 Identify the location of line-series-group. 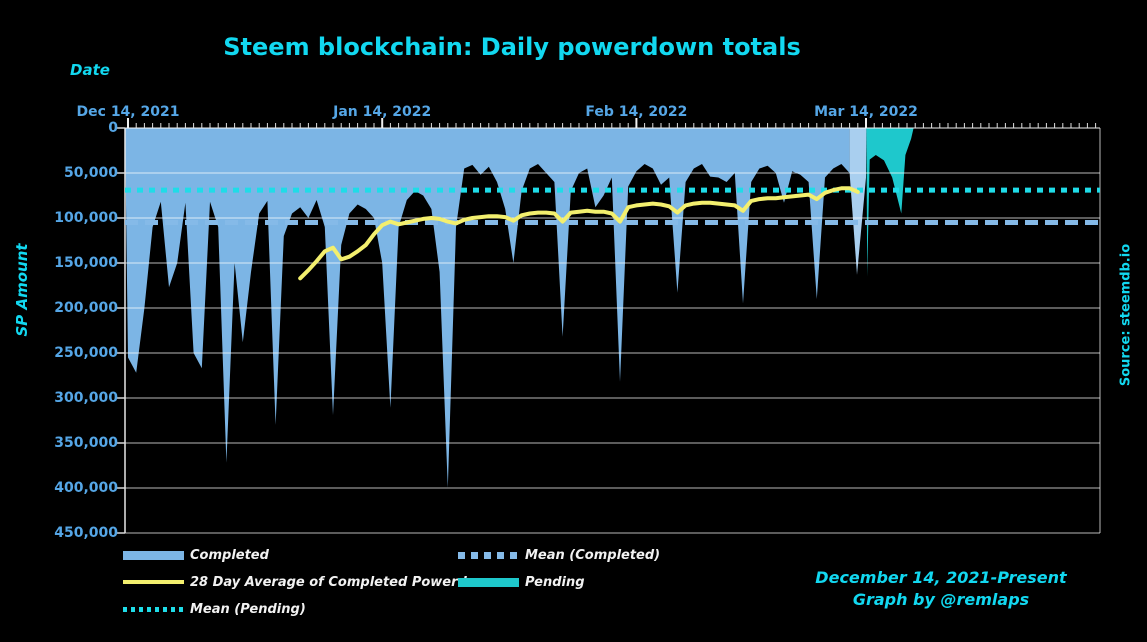
(579, 233).